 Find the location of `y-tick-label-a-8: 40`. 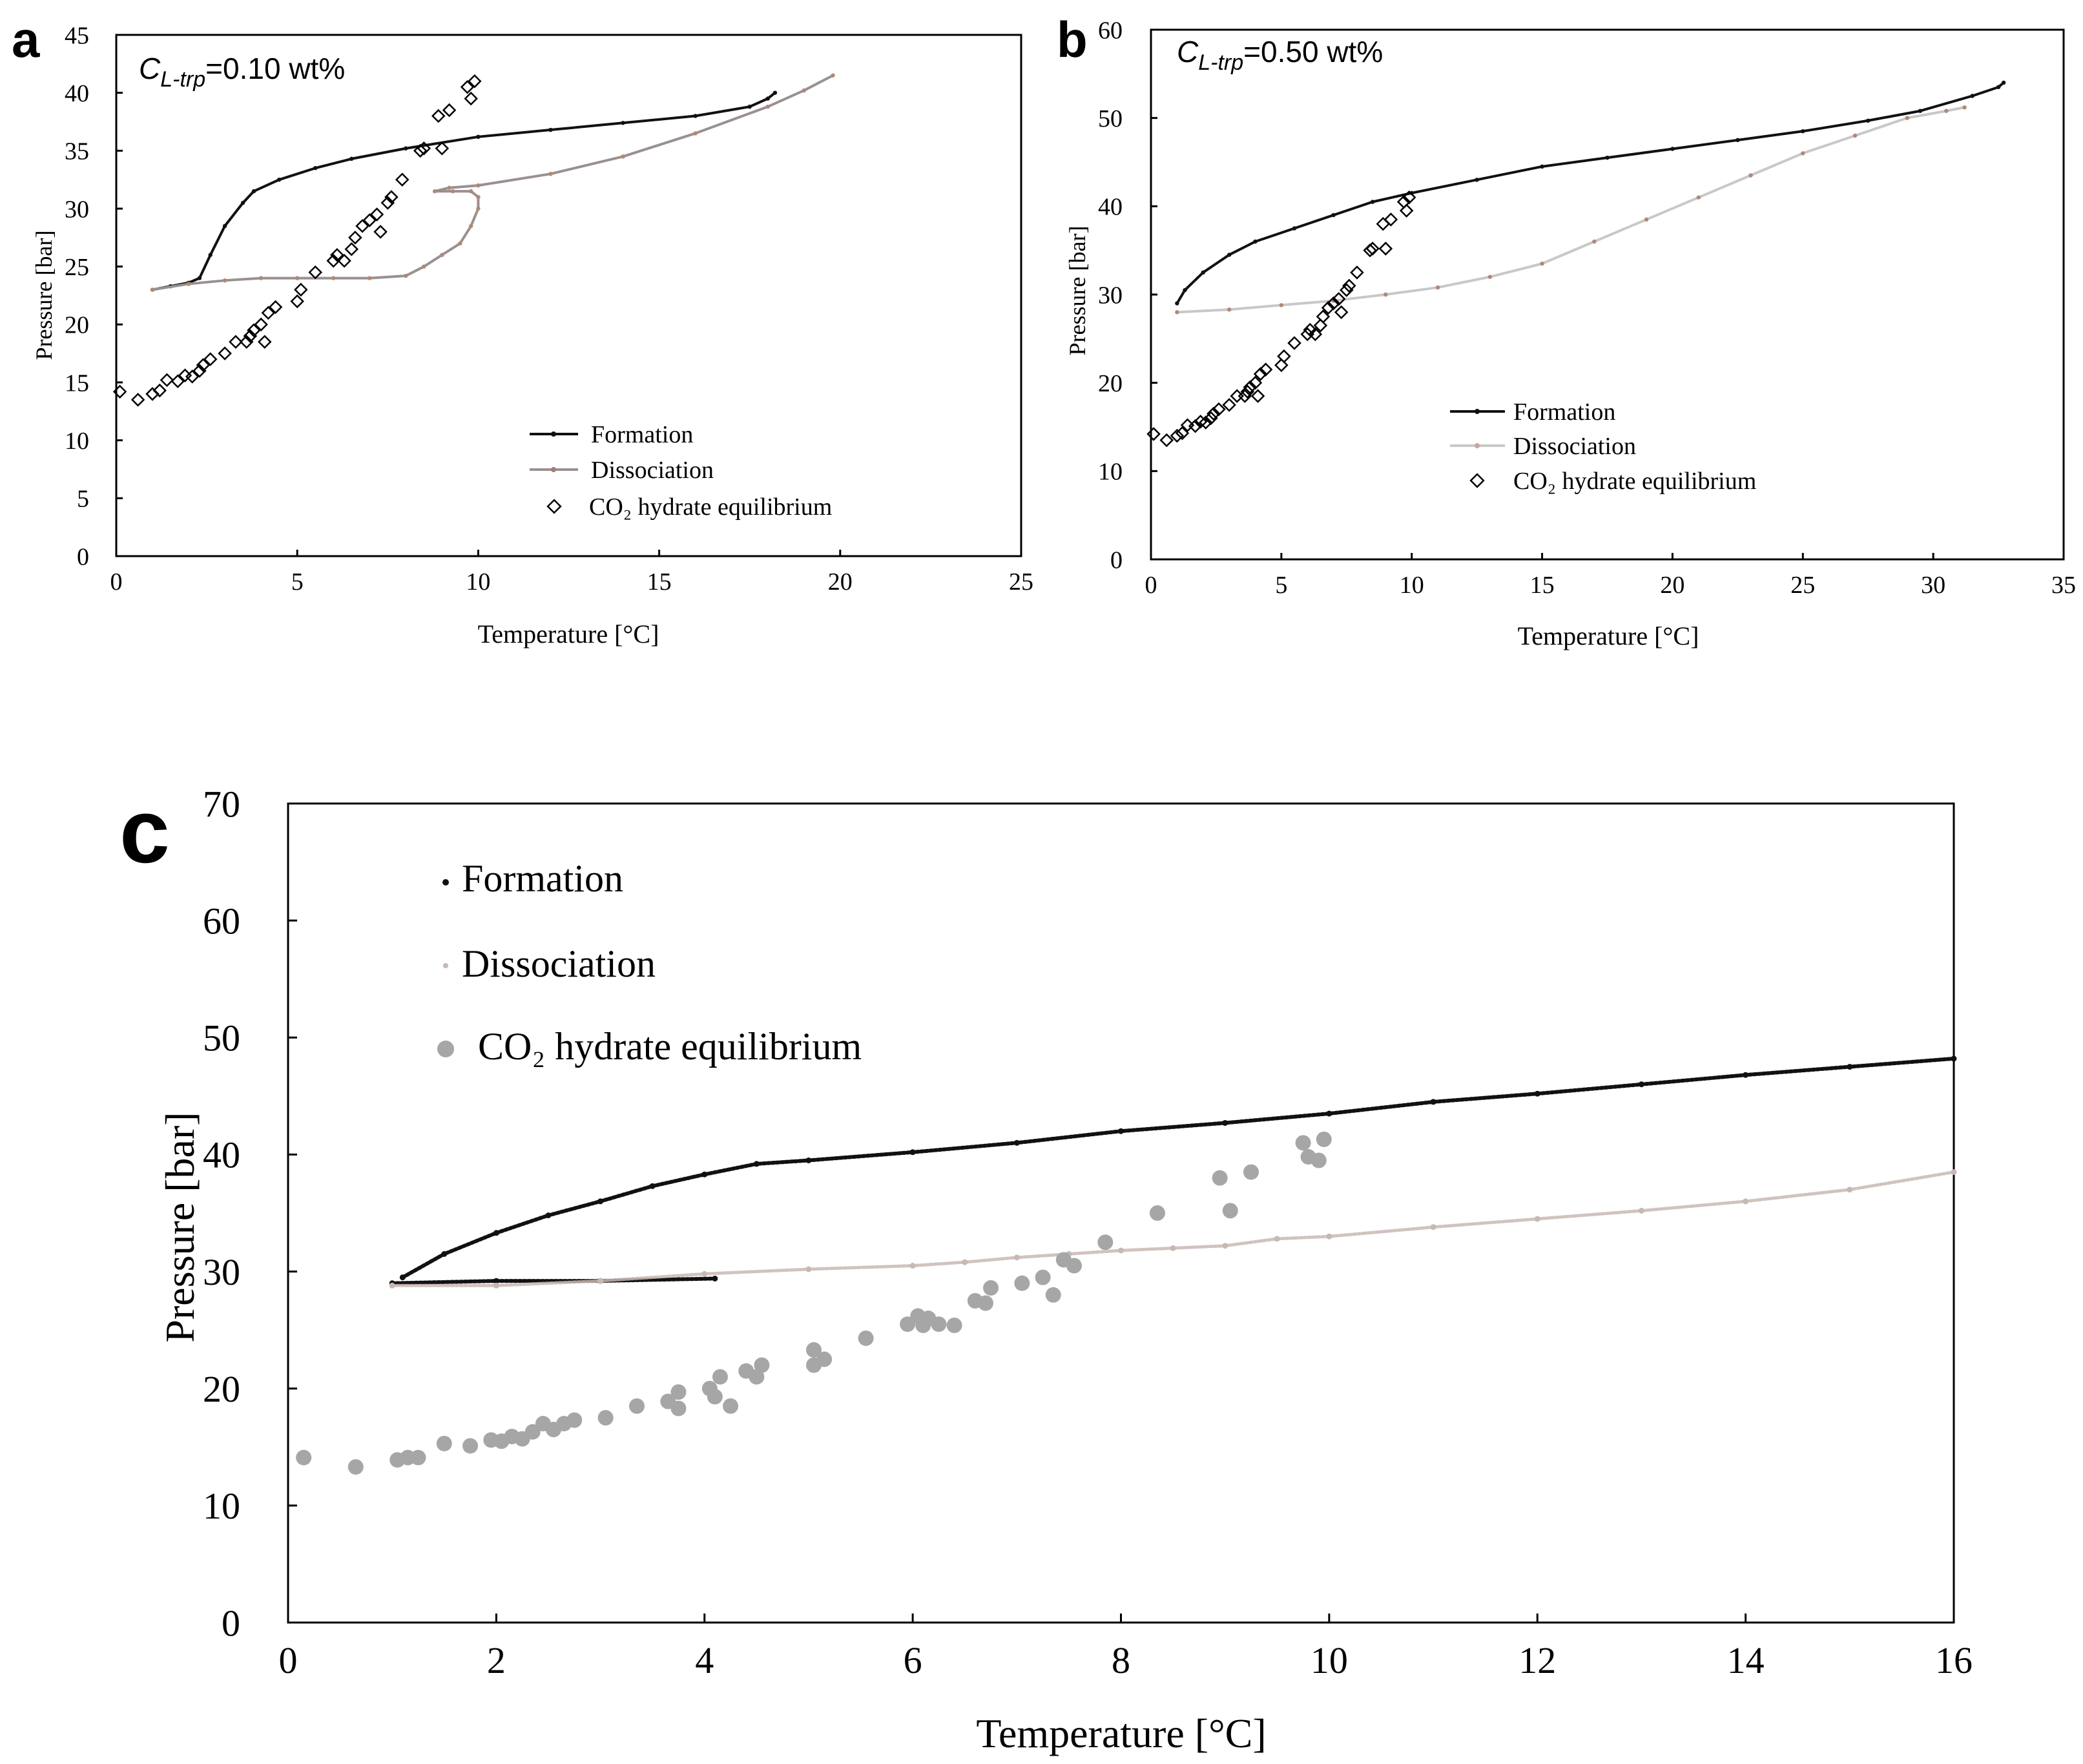

y-tick-label-a-8: 40 is located at coordinates (77, 93).